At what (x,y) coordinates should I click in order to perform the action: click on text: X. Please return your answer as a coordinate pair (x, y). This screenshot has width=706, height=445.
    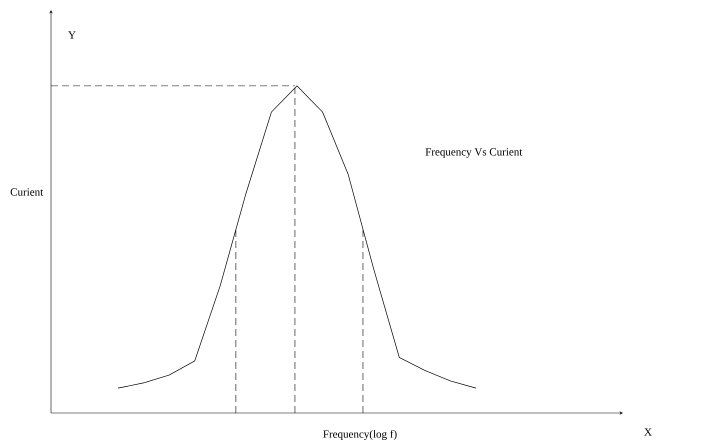
    Looking at the image, I should click on (648, 432).